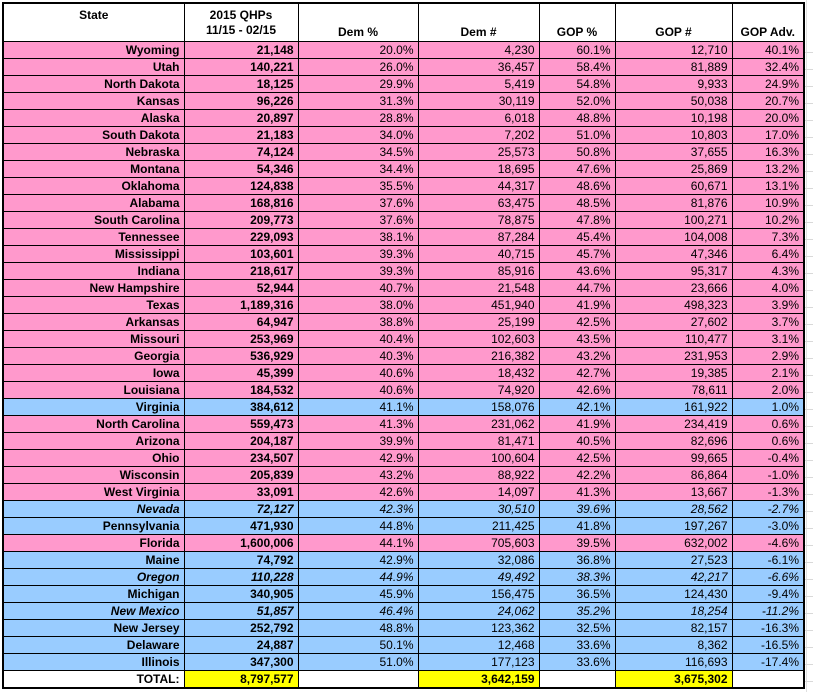 The image size is (813, 692). I want to click on cell-gop_pct: 43.2%, so click(577, 356).